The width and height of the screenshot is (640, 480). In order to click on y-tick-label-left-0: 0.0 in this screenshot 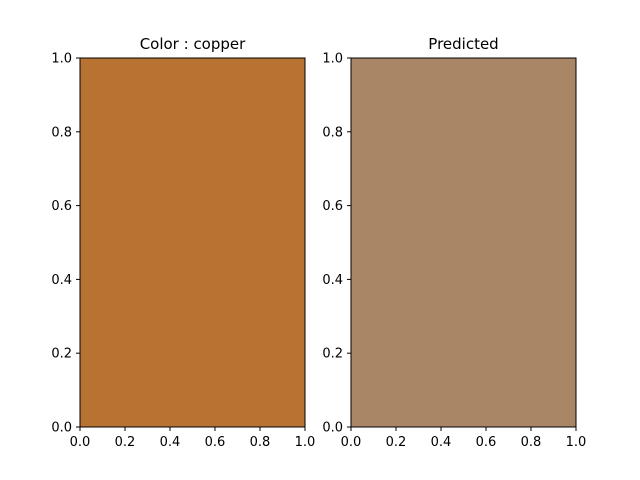, I will do `click(61, 428)`.